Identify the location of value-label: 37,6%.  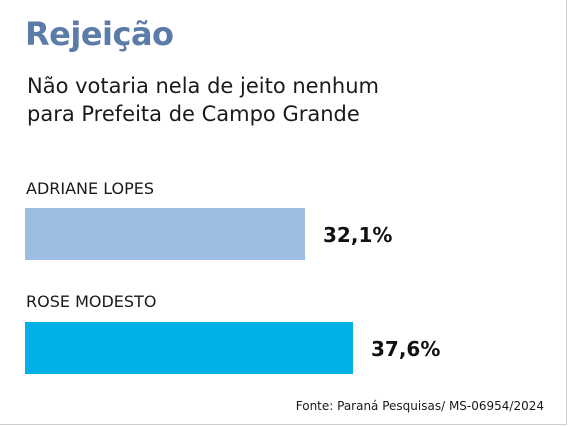
(405, 349).